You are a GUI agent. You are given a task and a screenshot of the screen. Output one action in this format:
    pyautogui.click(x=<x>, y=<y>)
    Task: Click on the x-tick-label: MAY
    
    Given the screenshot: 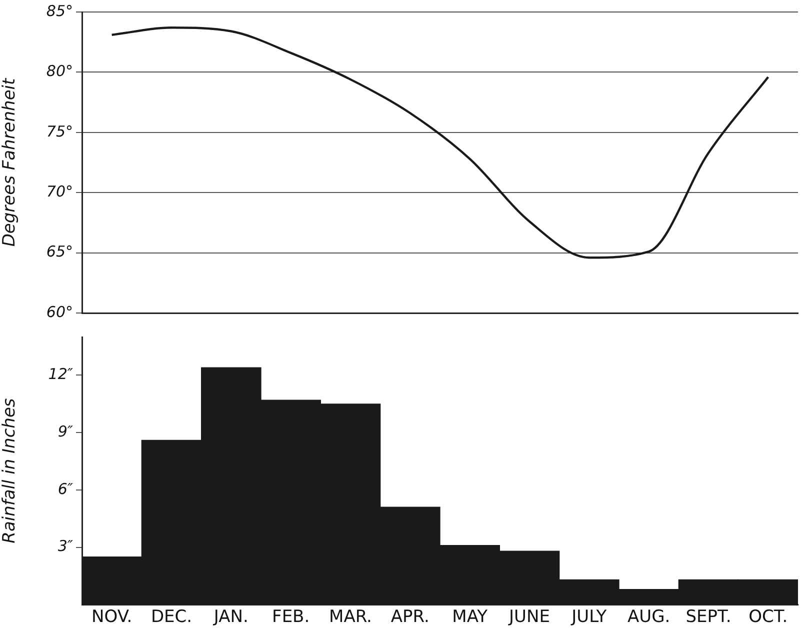 What is the action you would take?
    pyautogui.click(x=470, y=617)
    